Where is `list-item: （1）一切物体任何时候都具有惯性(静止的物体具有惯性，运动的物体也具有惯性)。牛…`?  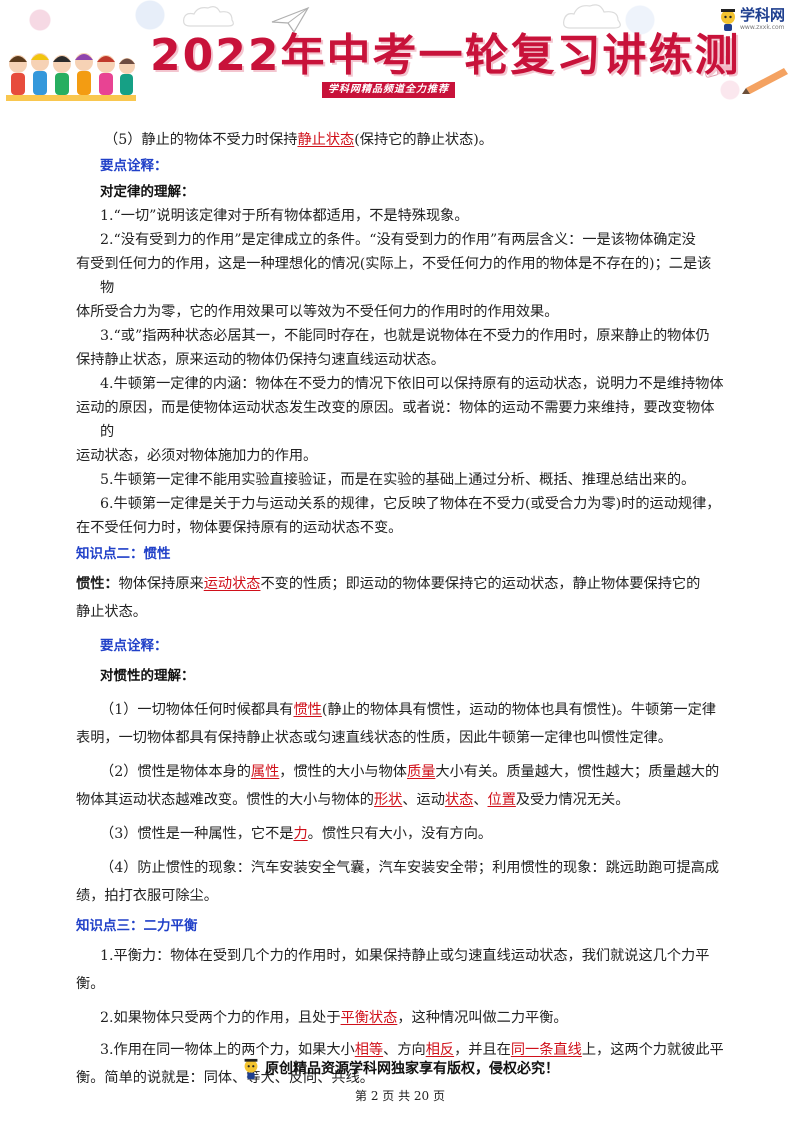
list-item: （1）一切物体任何时候都具有惯性(静止的物体具有惯性，运动的物体也具有惯性)。牛… is located at coordinates (396, 724).